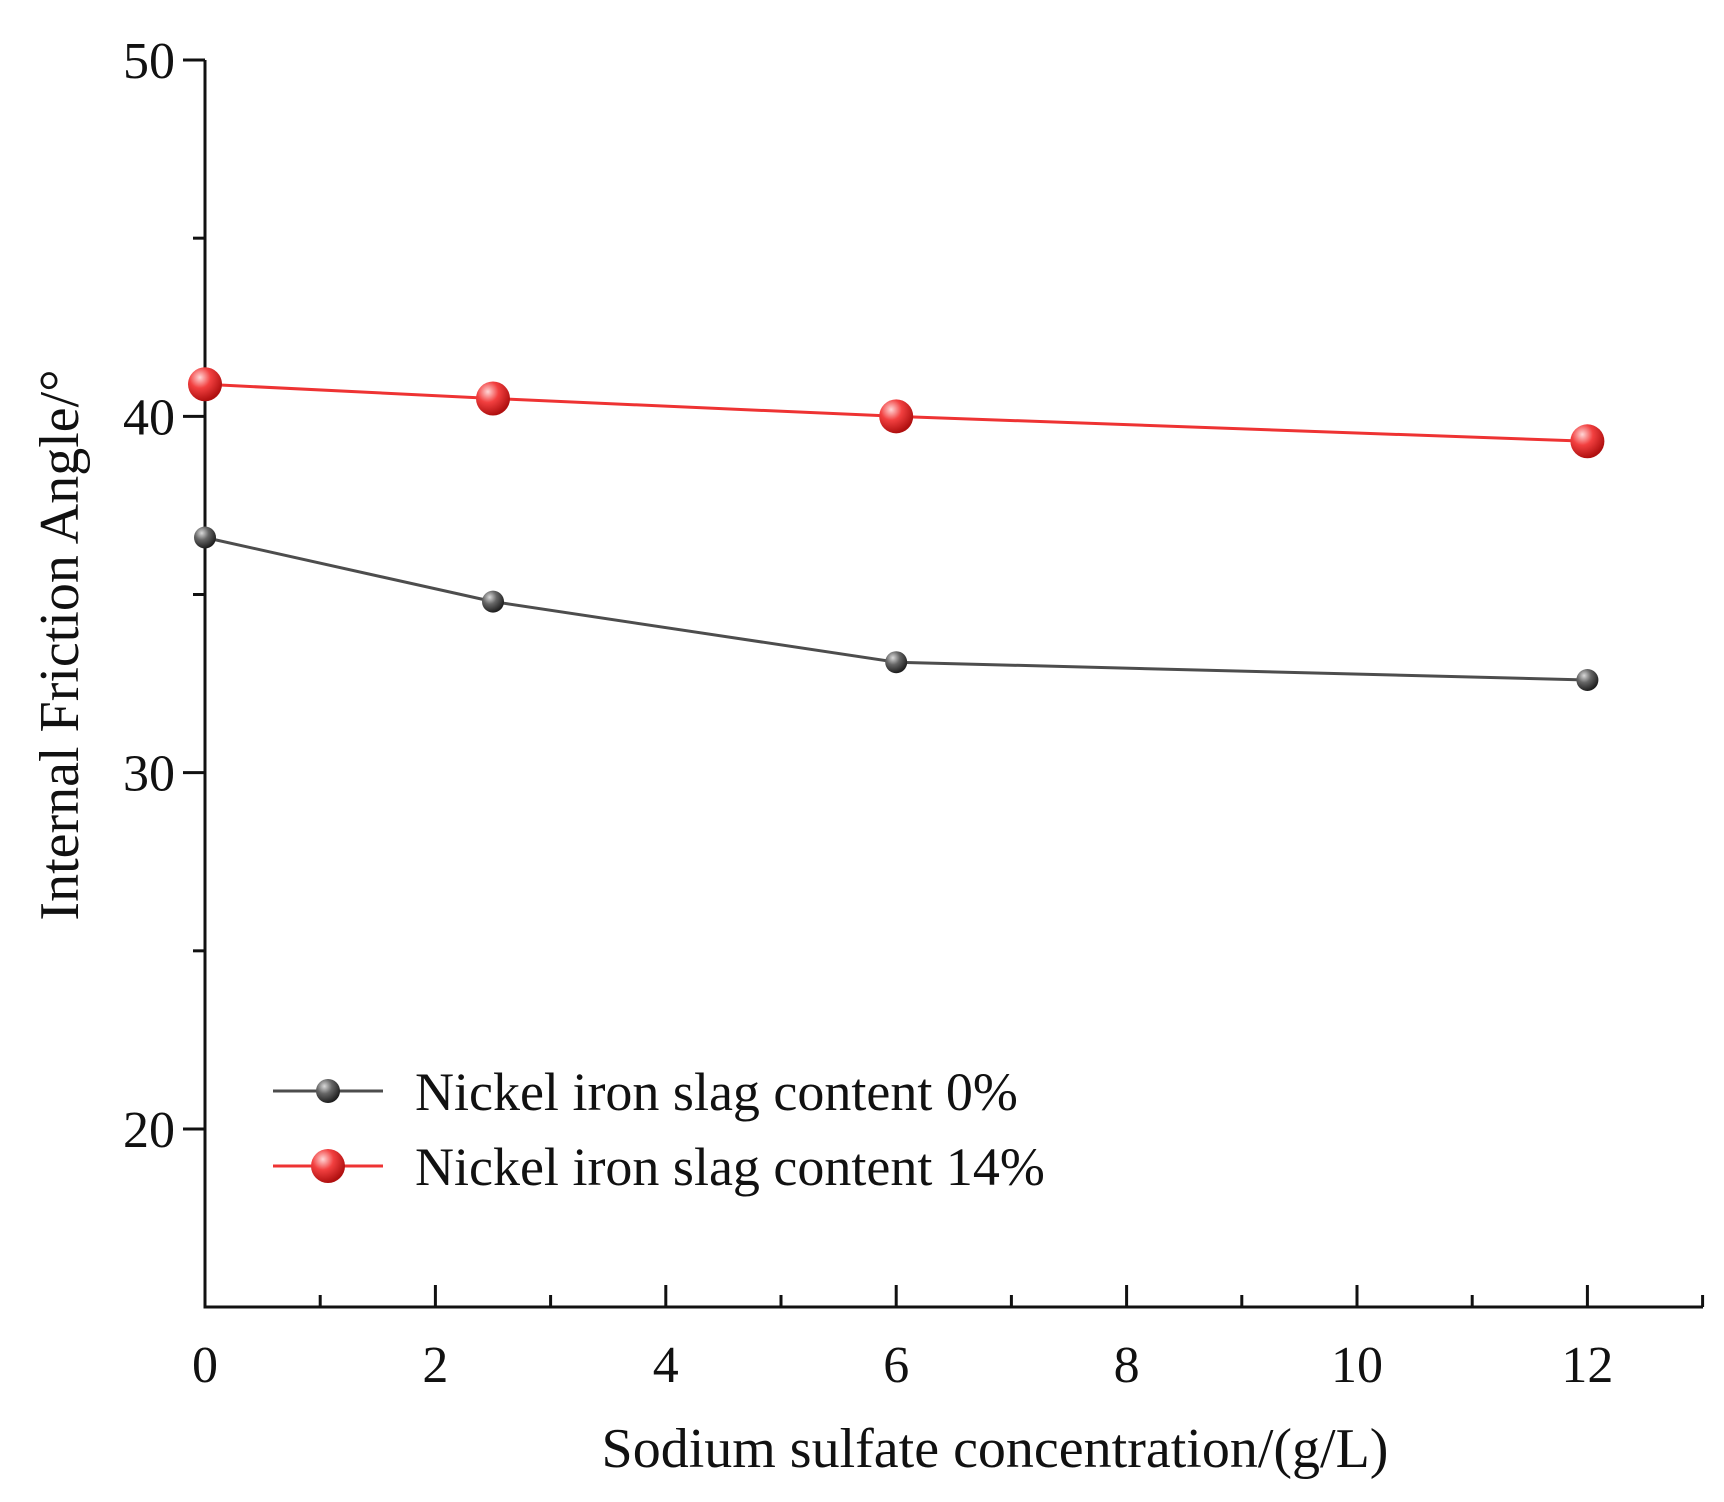 The image size is (1724, 1502). I want to click on legend-item-1: Nickel iron slag content 14%, so click(659, 1167).